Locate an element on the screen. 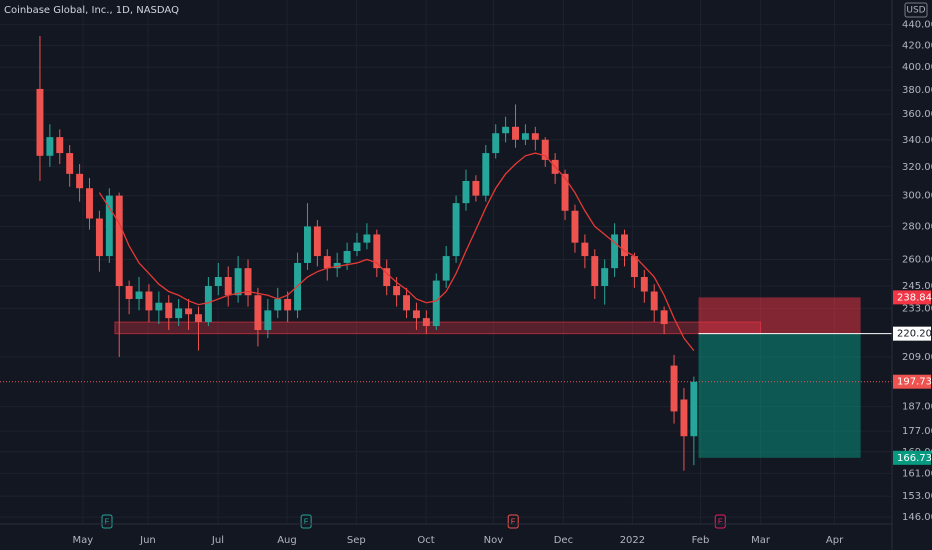  x-tick-label: Oct is located at coordinates (425, 540).